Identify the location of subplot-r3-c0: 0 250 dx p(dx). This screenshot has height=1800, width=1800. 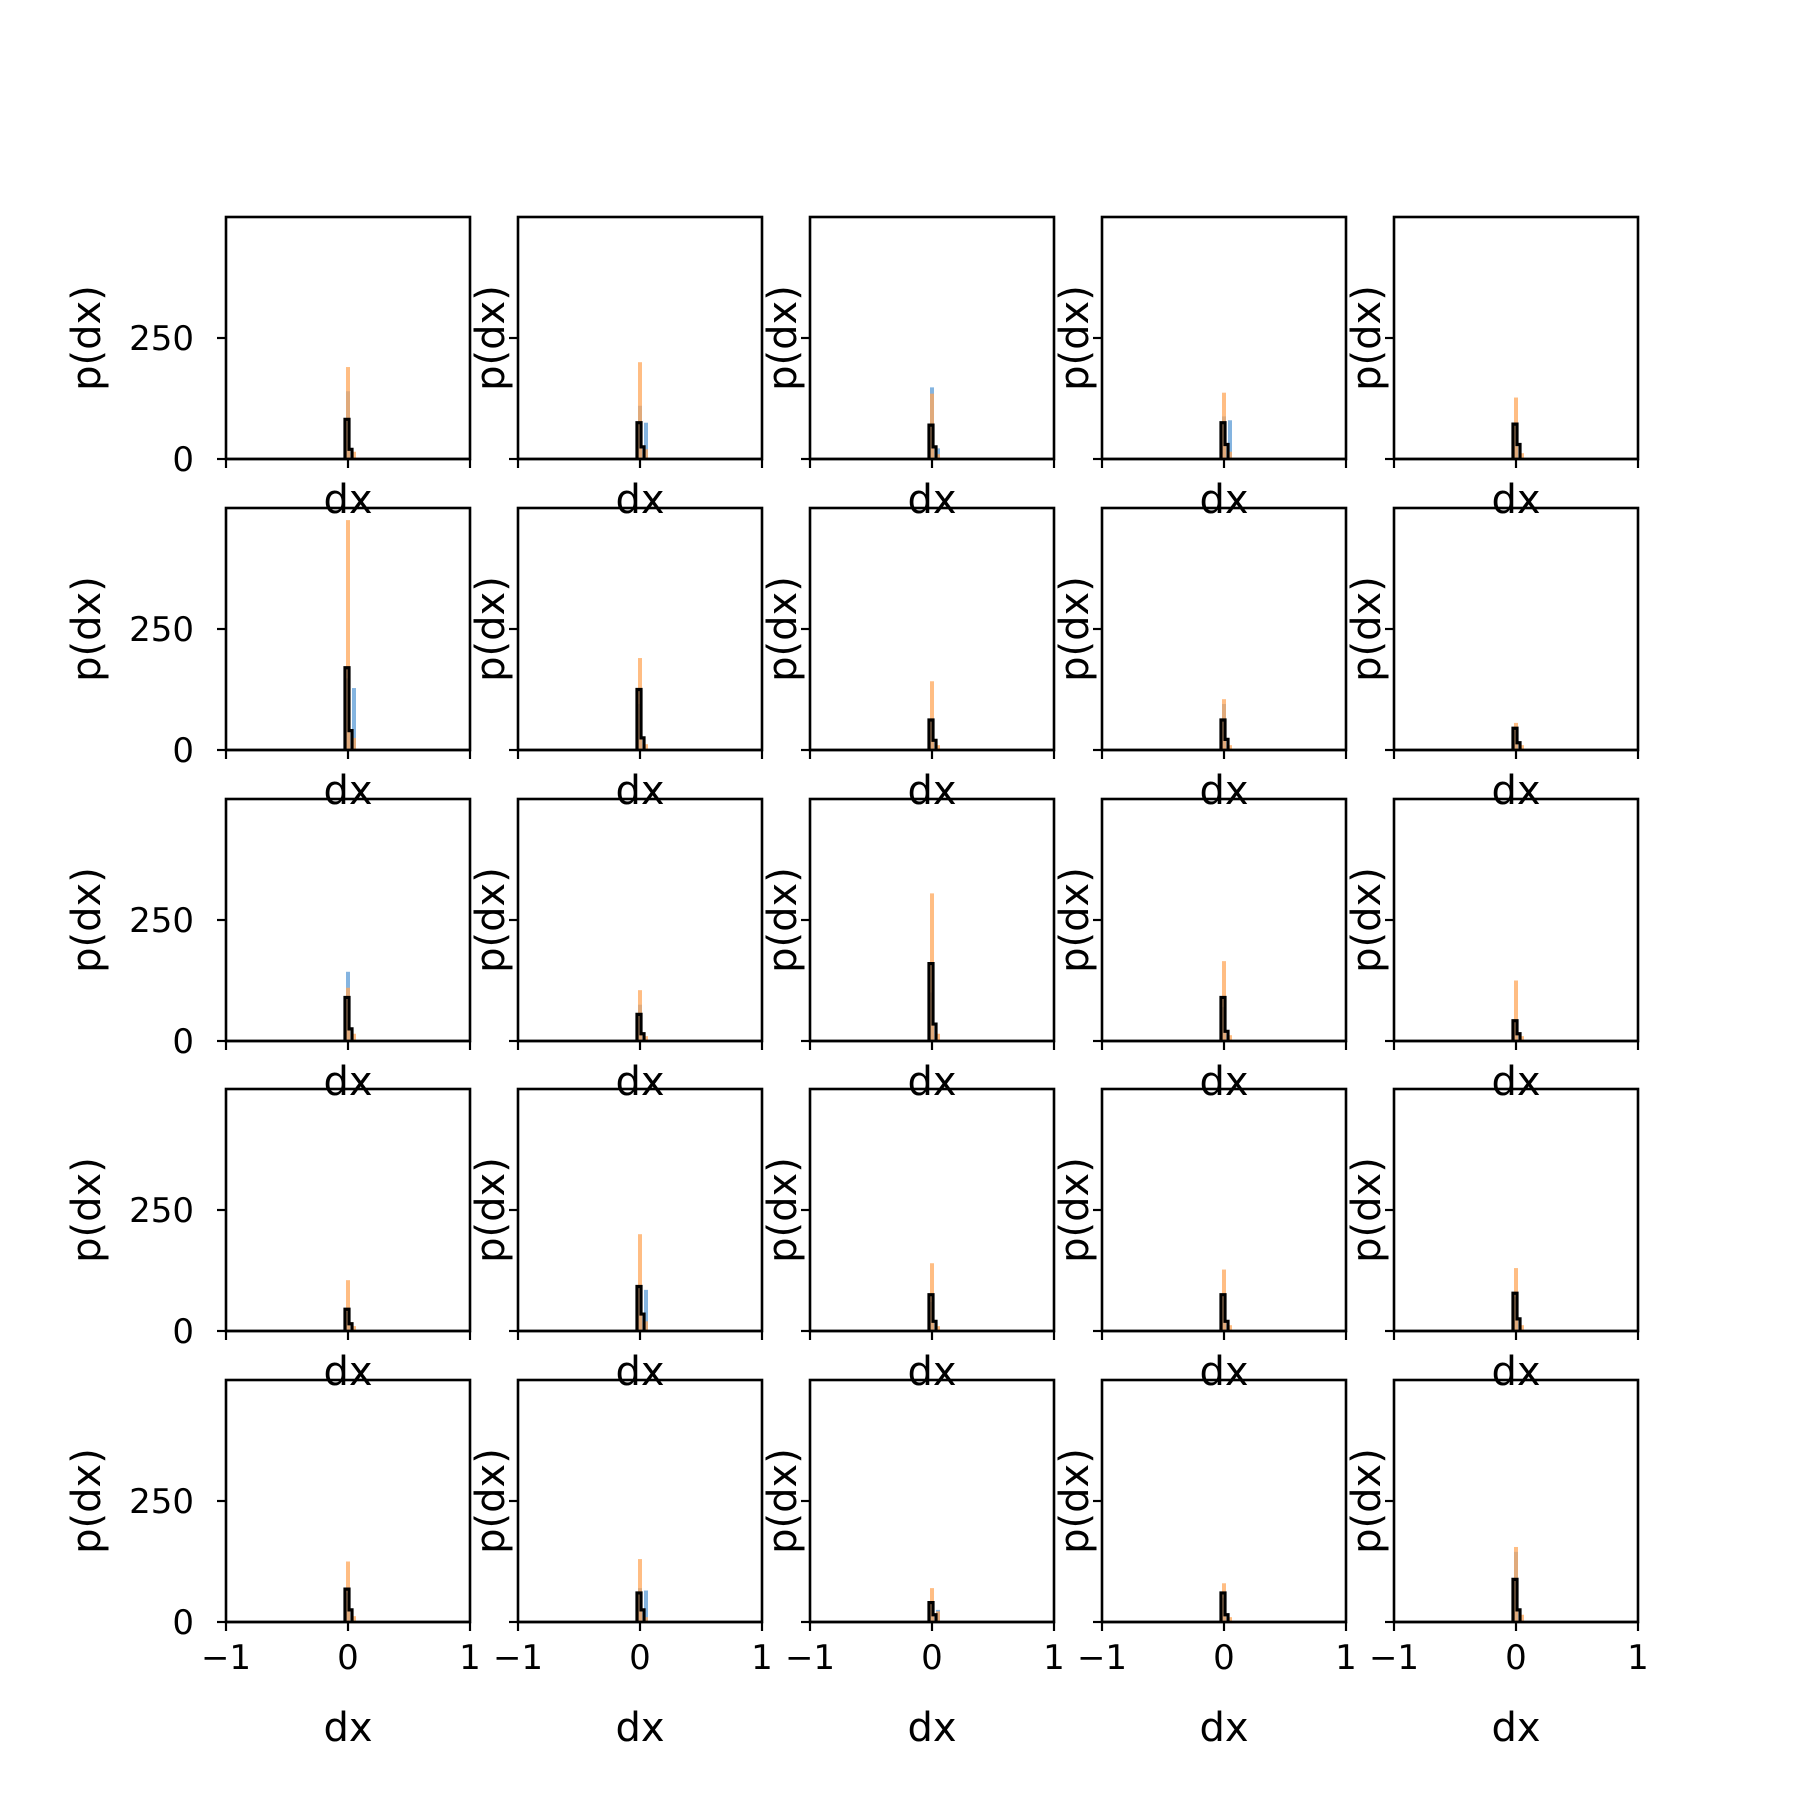
(268, 1241).